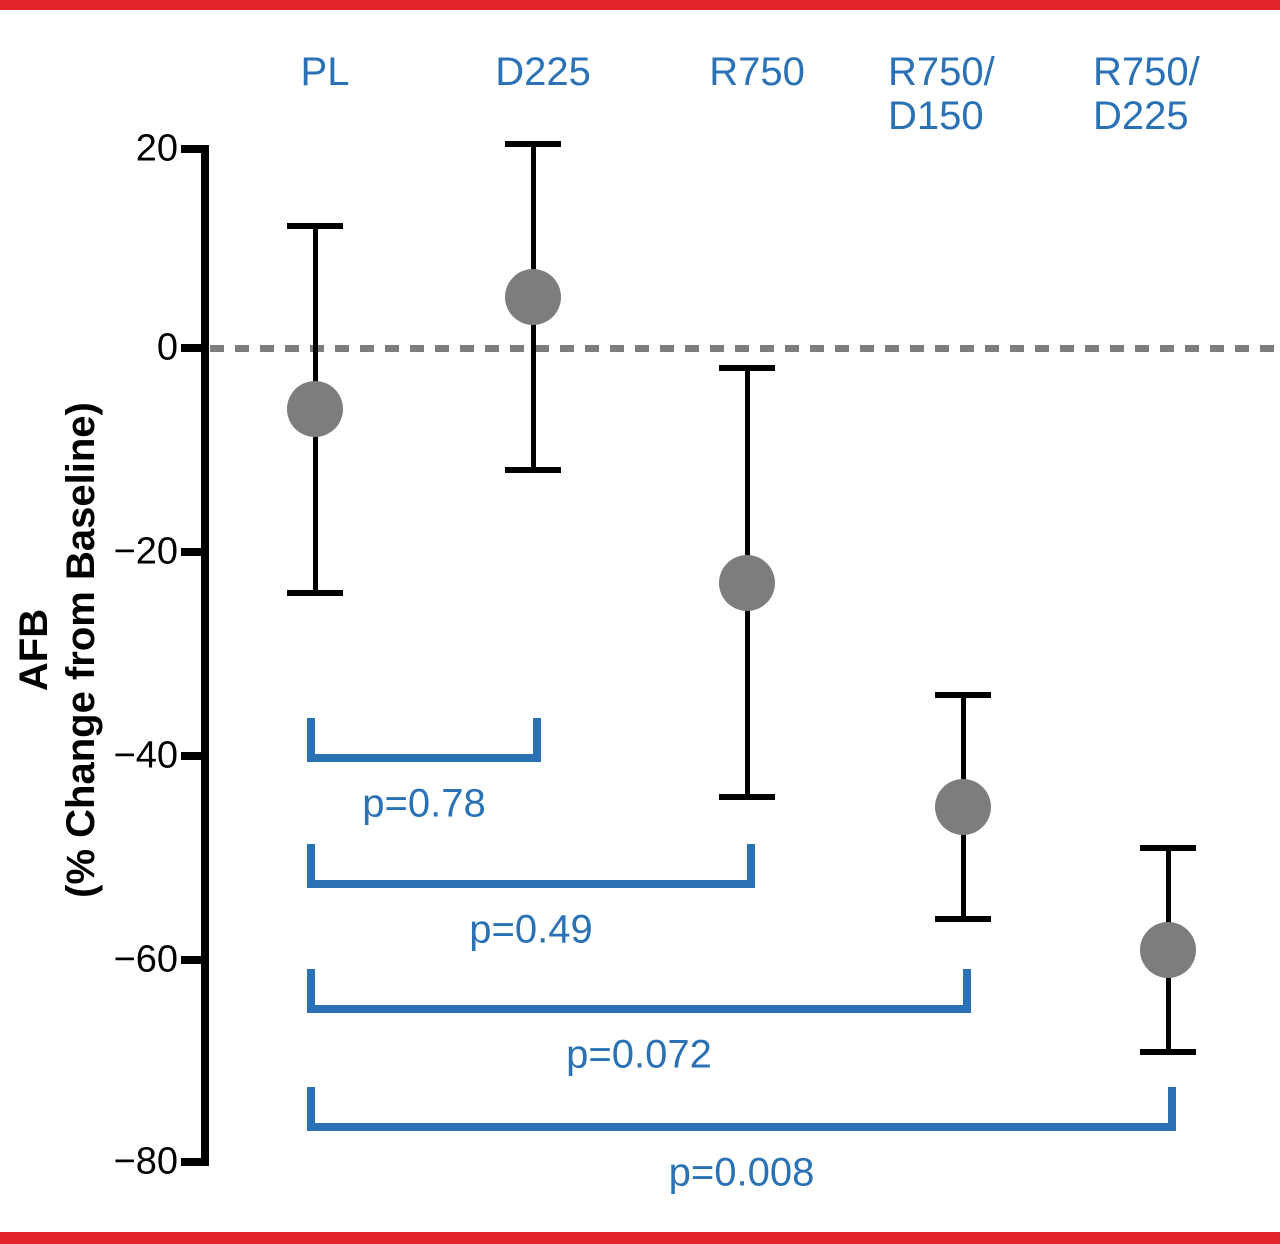 This screenshot has width=1280, height=1244. I want to click on group-label: R750/ D225, so click(1146, 94).